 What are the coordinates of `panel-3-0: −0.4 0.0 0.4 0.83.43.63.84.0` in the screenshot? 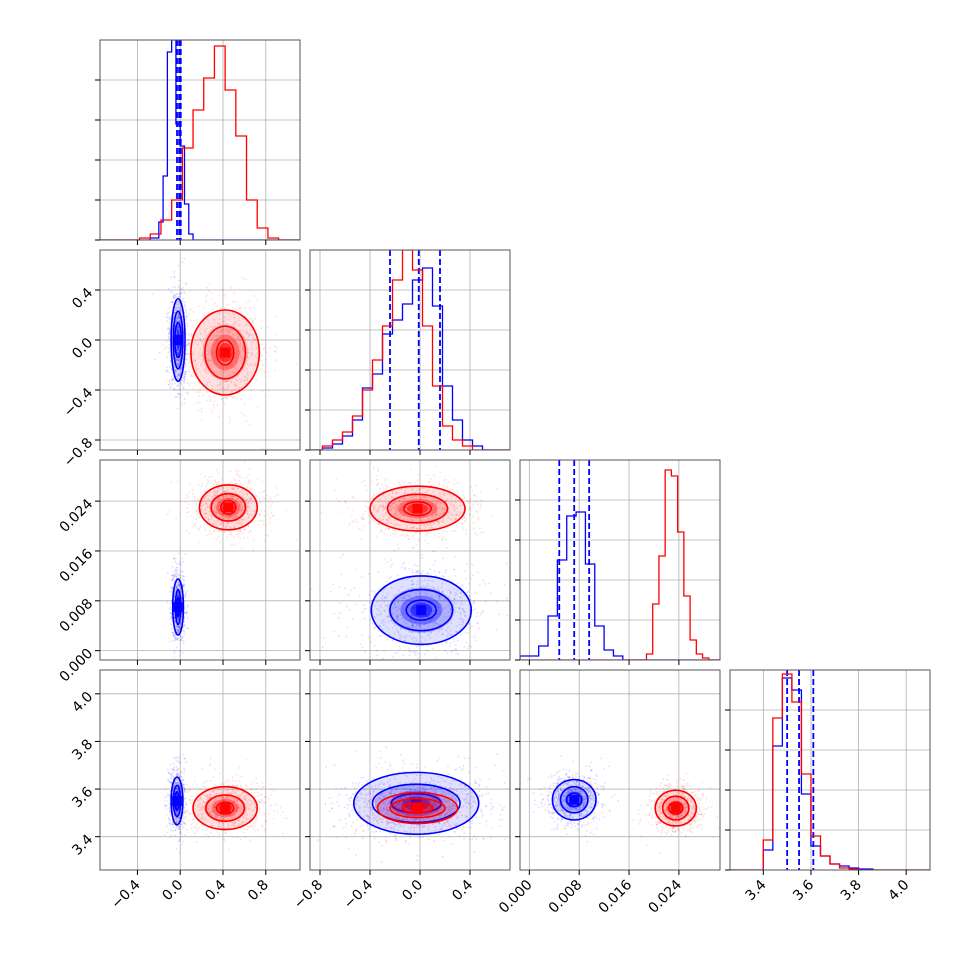 It's located at (185, 790).